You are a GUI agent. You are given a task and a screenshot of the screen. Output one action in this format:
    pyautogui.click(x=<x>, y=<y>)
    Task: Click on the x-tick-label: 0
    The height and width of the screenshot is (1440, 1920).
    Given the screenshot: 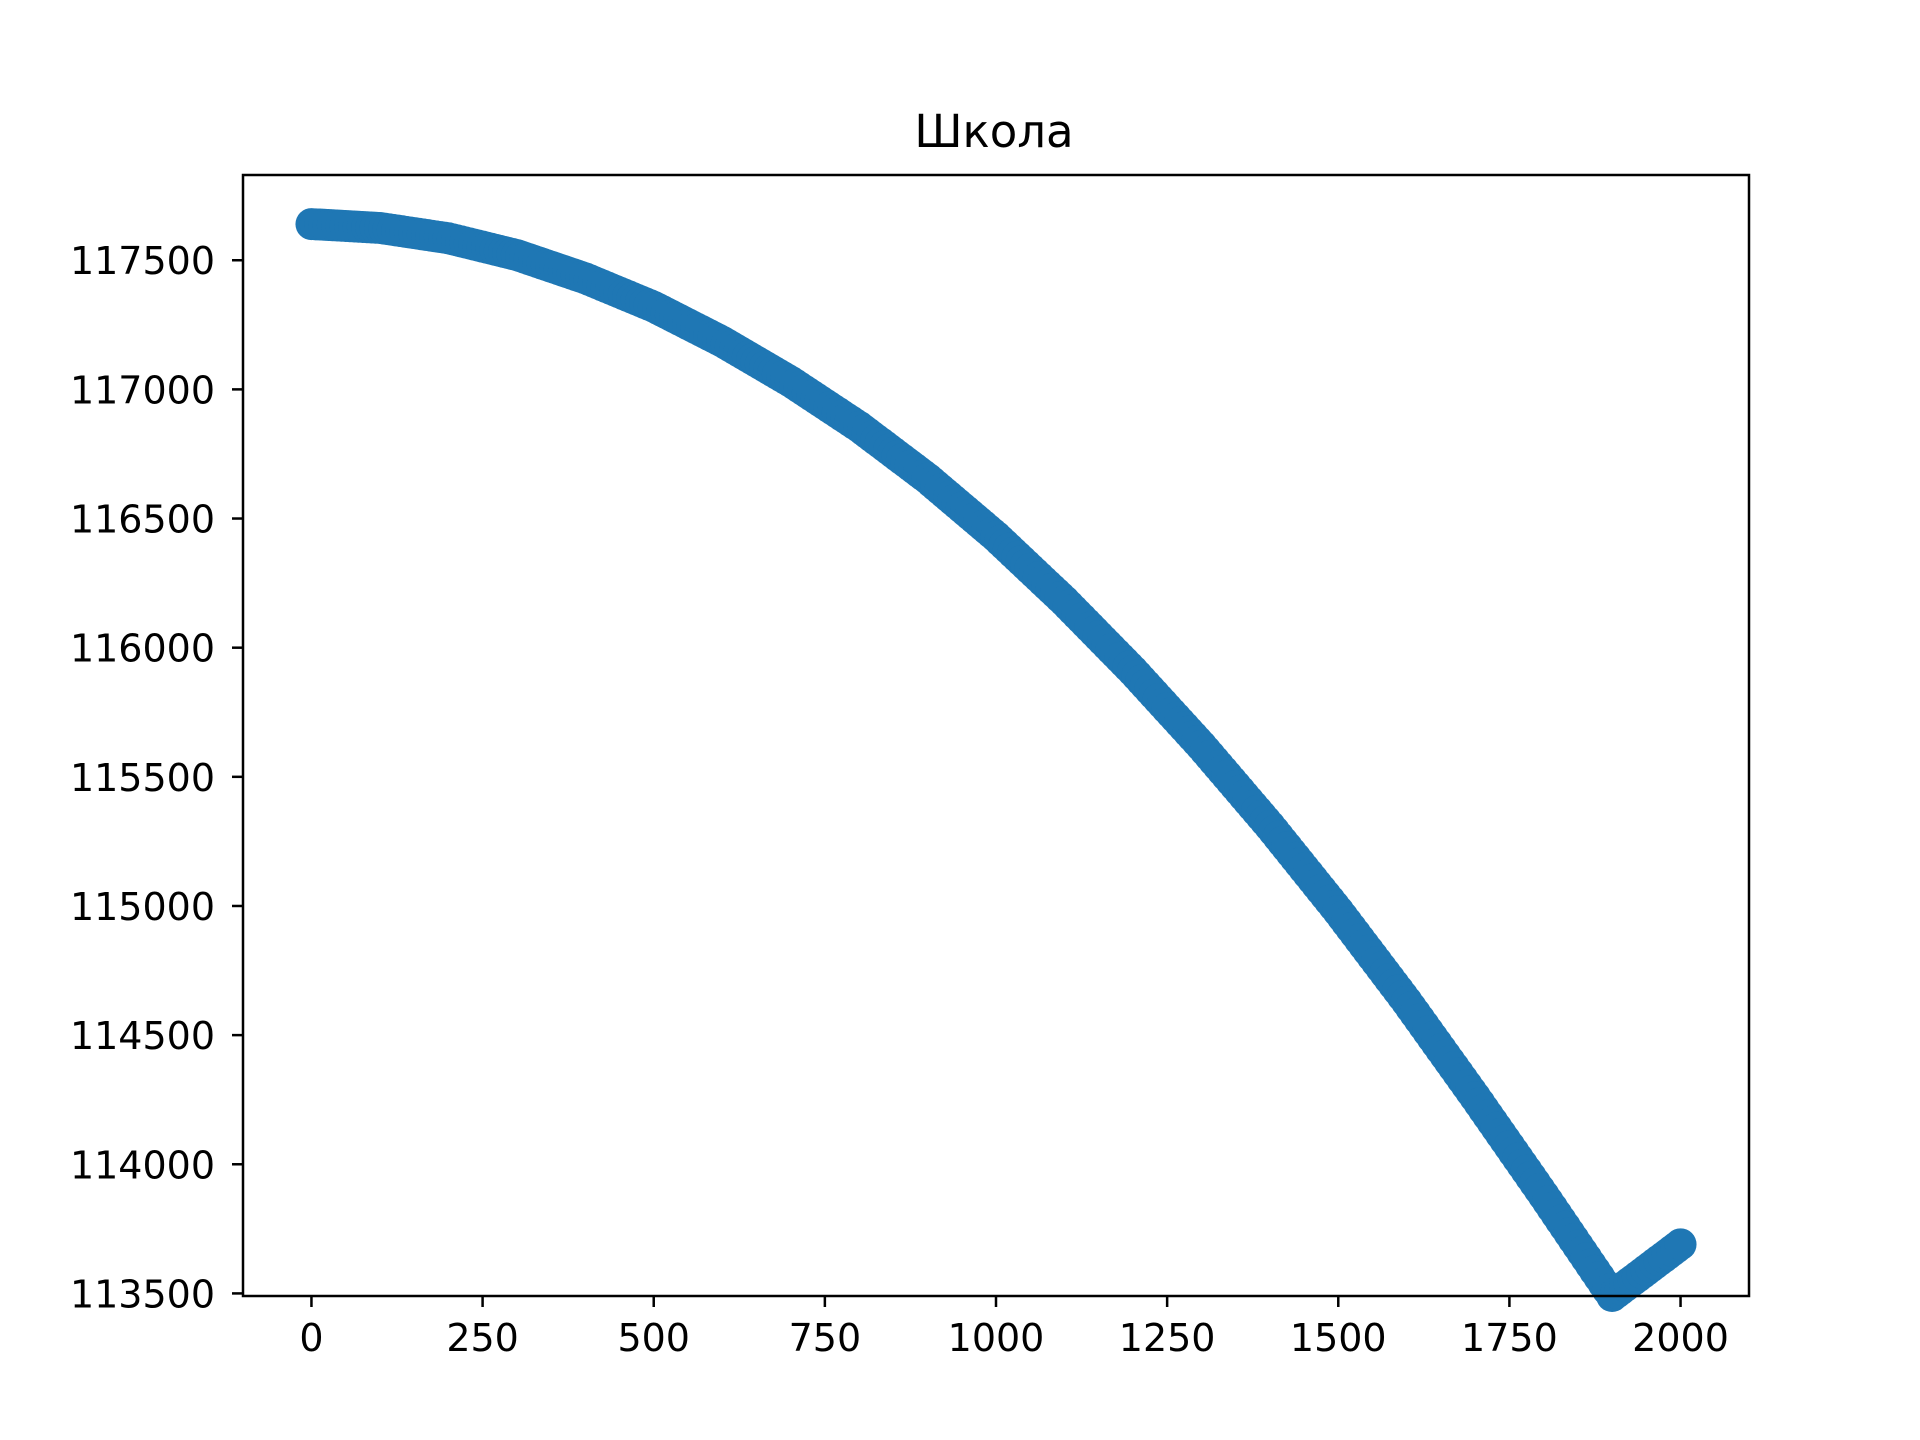 What is the action you would take?
    pyautogui.click(x=311, y=1338)
    